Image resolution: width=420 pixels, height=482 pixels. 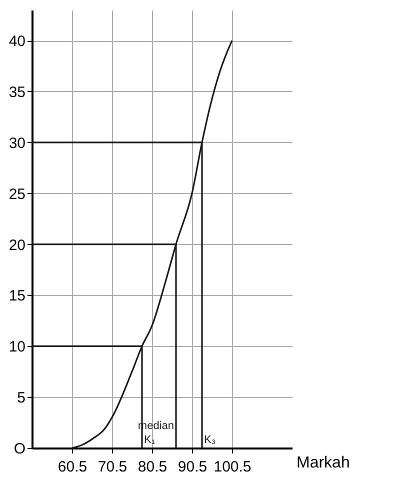 I want to click on x-tick-label: 80.5, so click(x=153, y=467).